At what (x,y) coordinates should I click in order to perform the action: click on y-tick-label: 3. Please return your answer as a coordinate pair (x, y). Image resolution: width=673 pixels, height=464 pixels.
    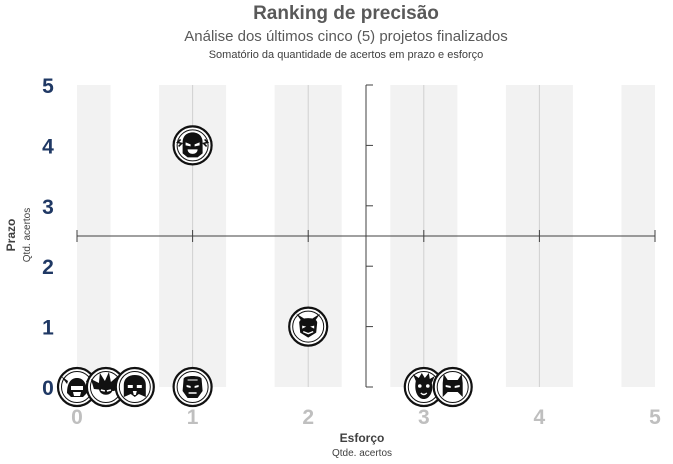
    Looking at the image, I should click on (48, 207).